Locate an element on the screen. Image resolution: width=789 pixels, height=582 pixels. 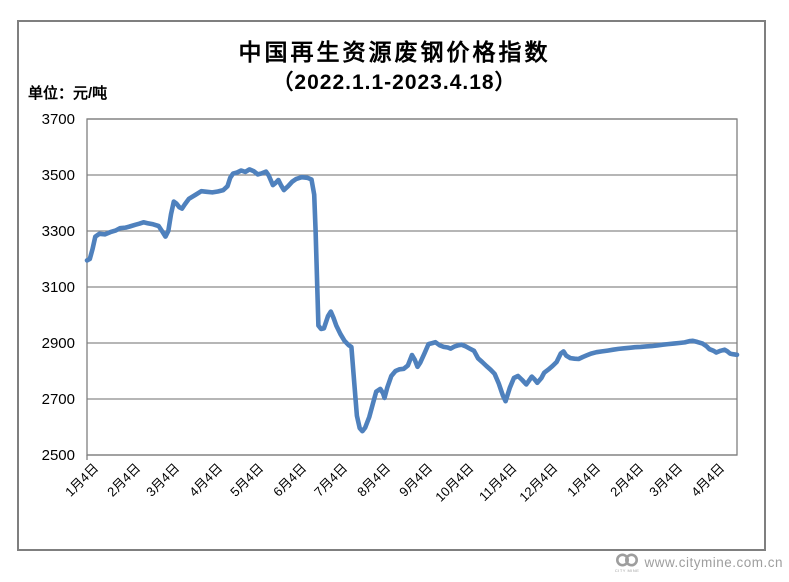
y-tick-label: 2500 is located at coordinates (58, 455).